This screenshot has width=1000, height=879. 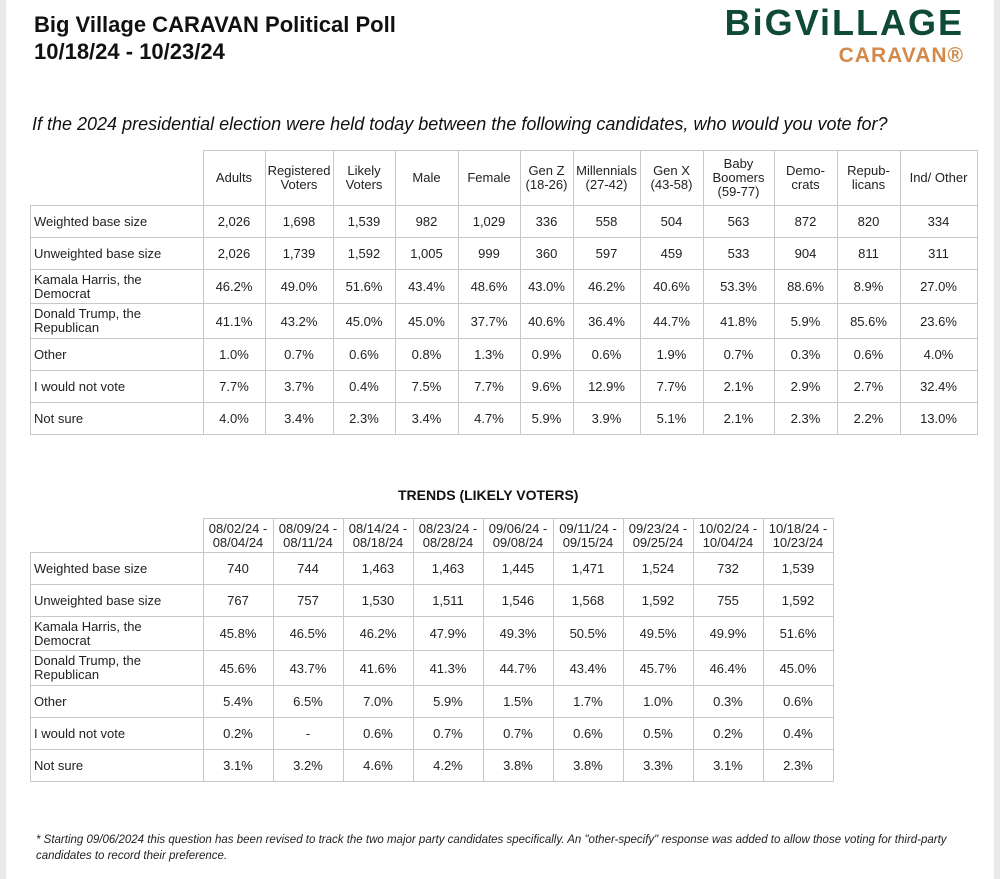 What do you see at coordinates (546, 253) in the screenshot?
I see `table-cell: 360` at bounding box center [546, 253].